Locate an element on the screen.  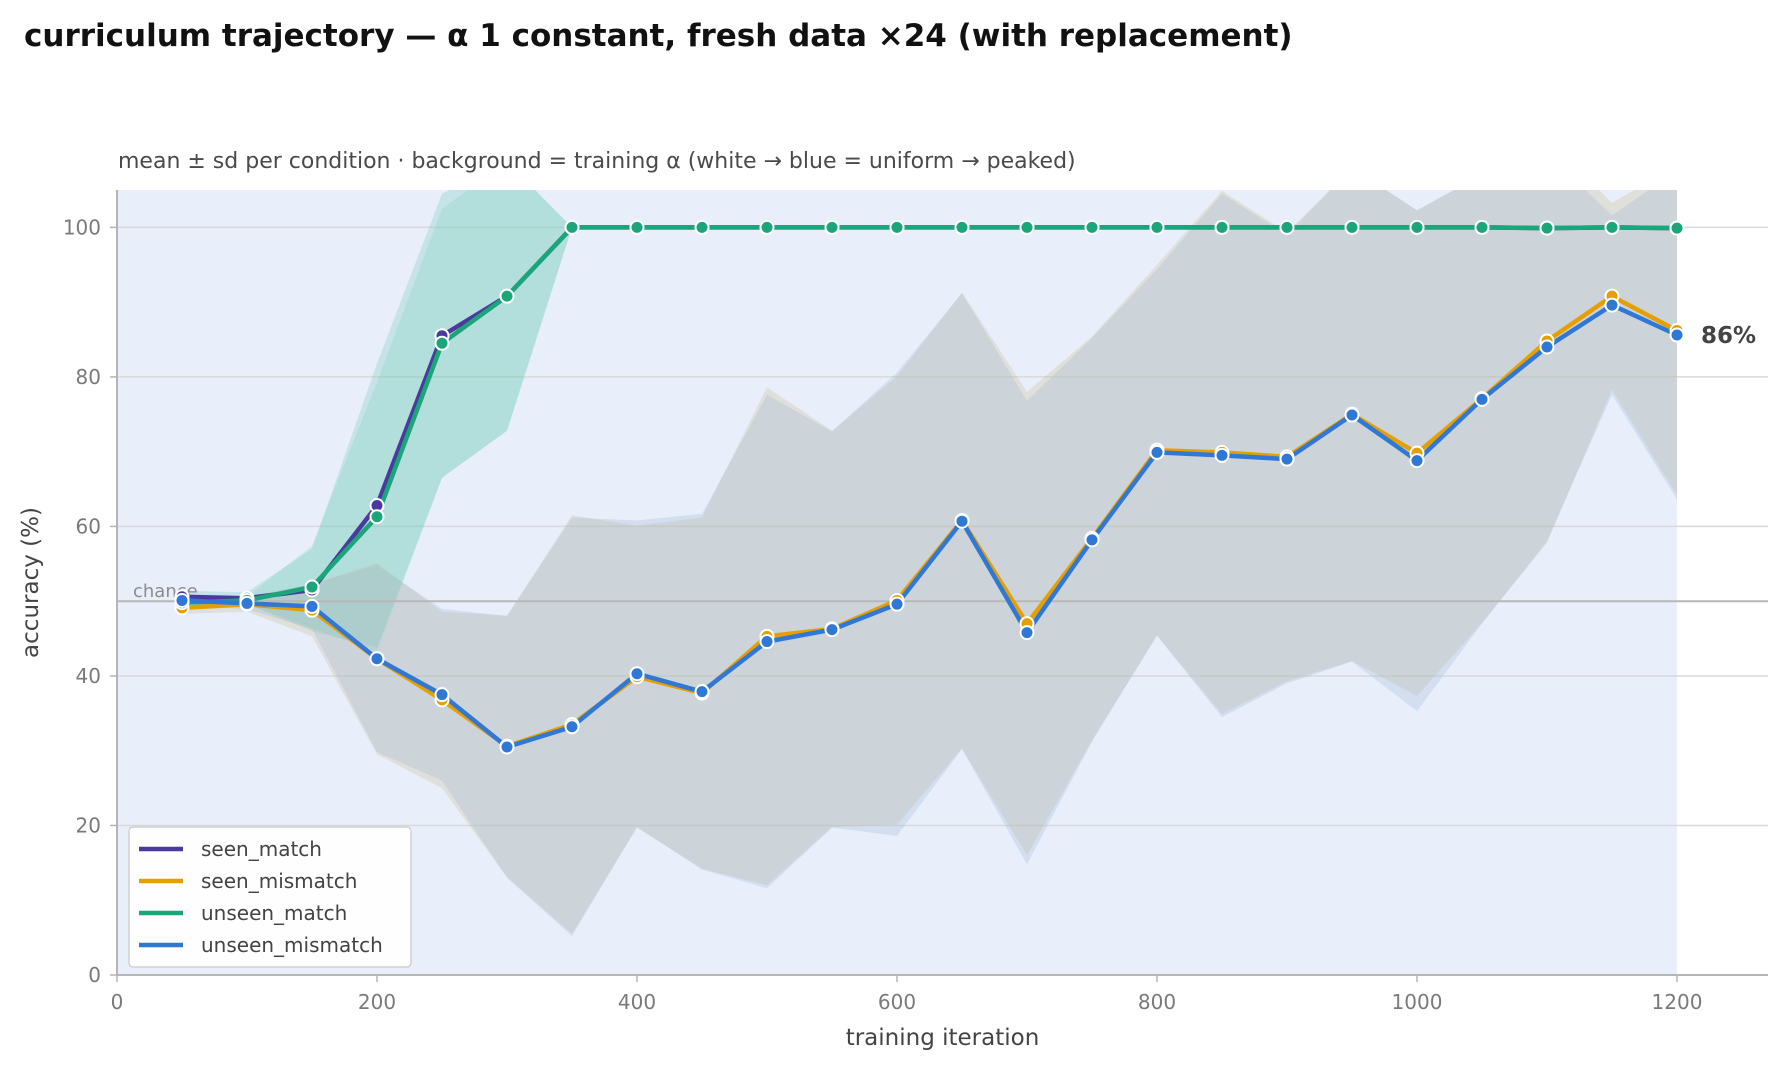
x-tick-label-1200: 1200 is located at coordinates (1677, 1002).